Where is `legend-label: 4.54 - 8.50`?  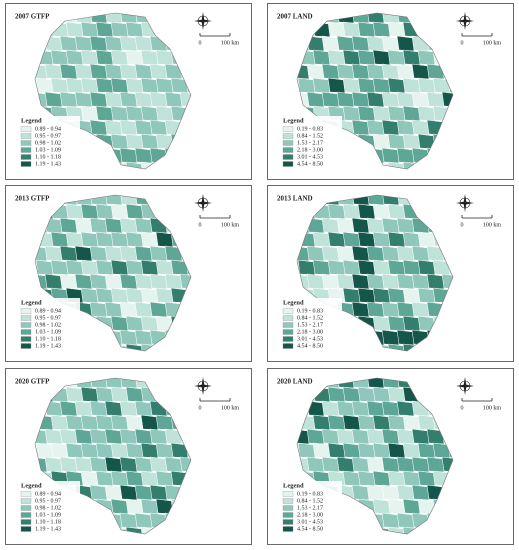
legend-label: 4.54 - 8.50 is located at coordinates (310, 164).